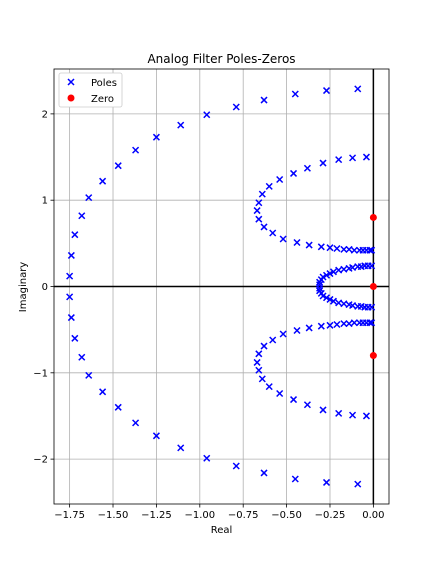  I want to click on y-tick-label: −2, so click(40, 460).